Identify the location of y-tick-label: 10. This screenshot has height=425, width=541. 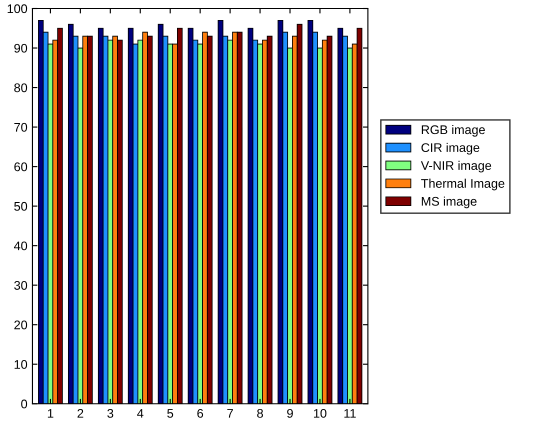
(21, 364).